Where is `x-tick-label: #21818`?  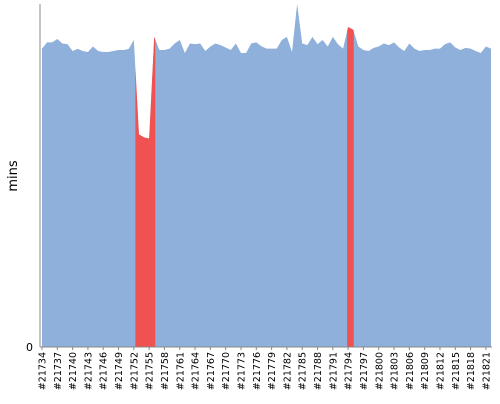
x-tick-label: #21818 is located at coordinates (471, 371).